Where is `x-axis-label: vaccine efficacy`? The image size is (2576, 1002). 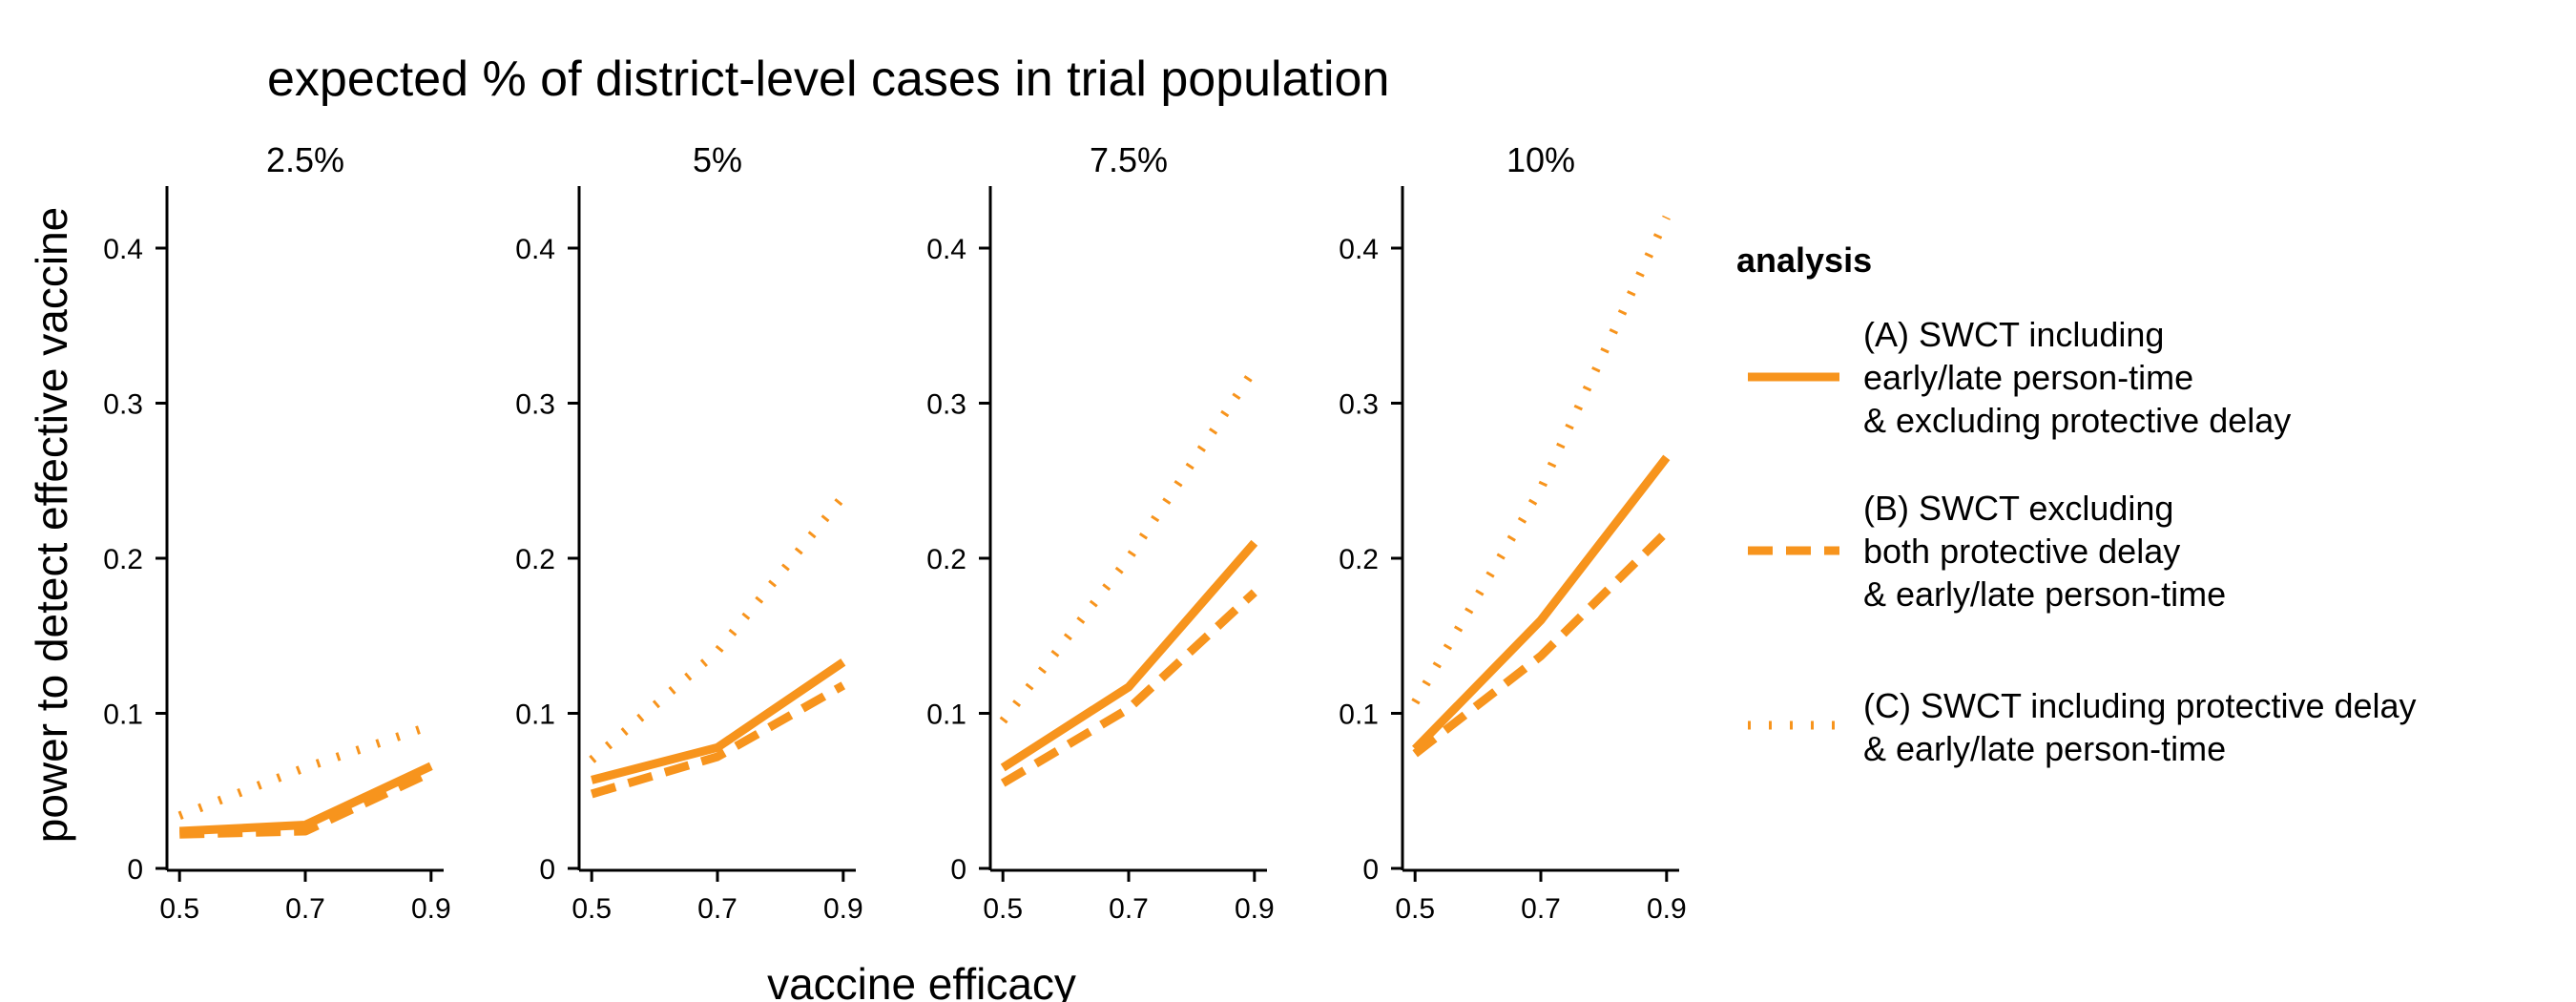 x-axis-label: vaccine efficacy is located at coordinates (921, 980).